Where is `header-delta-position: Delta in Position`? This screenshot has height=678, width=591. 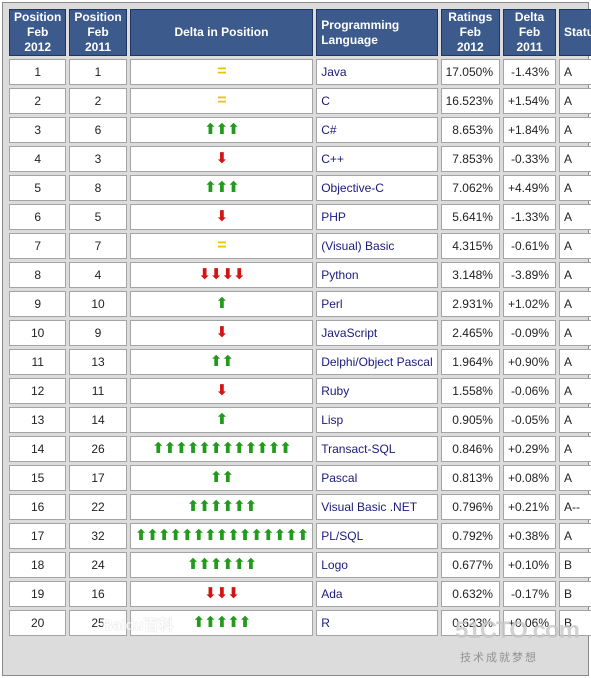
header-delta-position: Delta in Position is located at coordinates (221, 32).